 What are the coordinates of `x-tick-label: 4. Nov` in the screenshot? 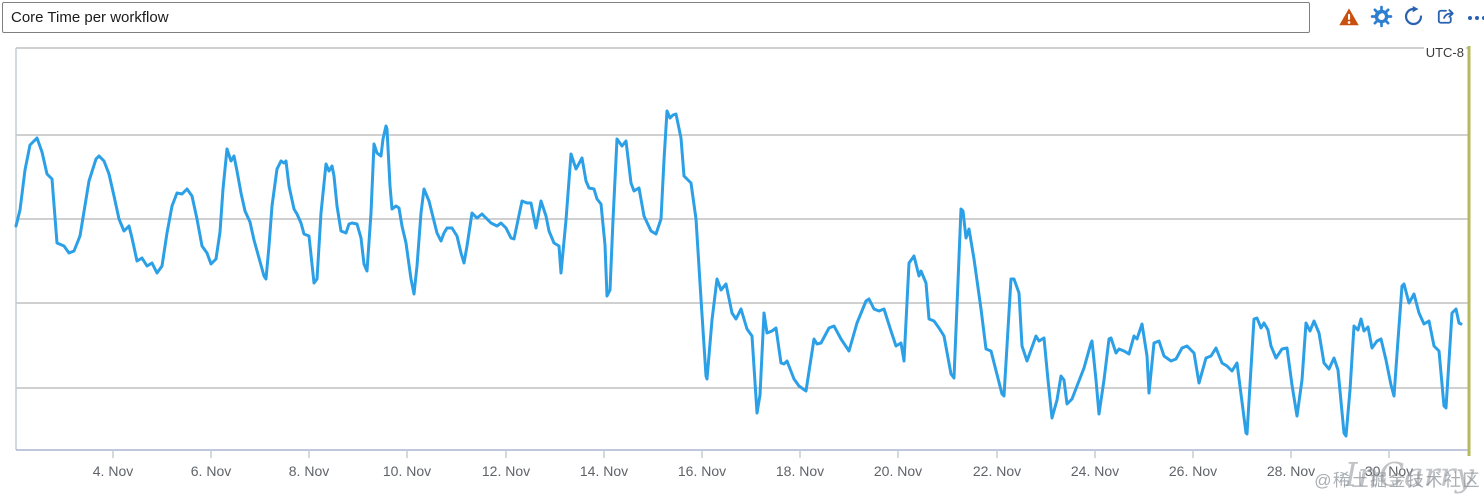 It's located at (113, 471).